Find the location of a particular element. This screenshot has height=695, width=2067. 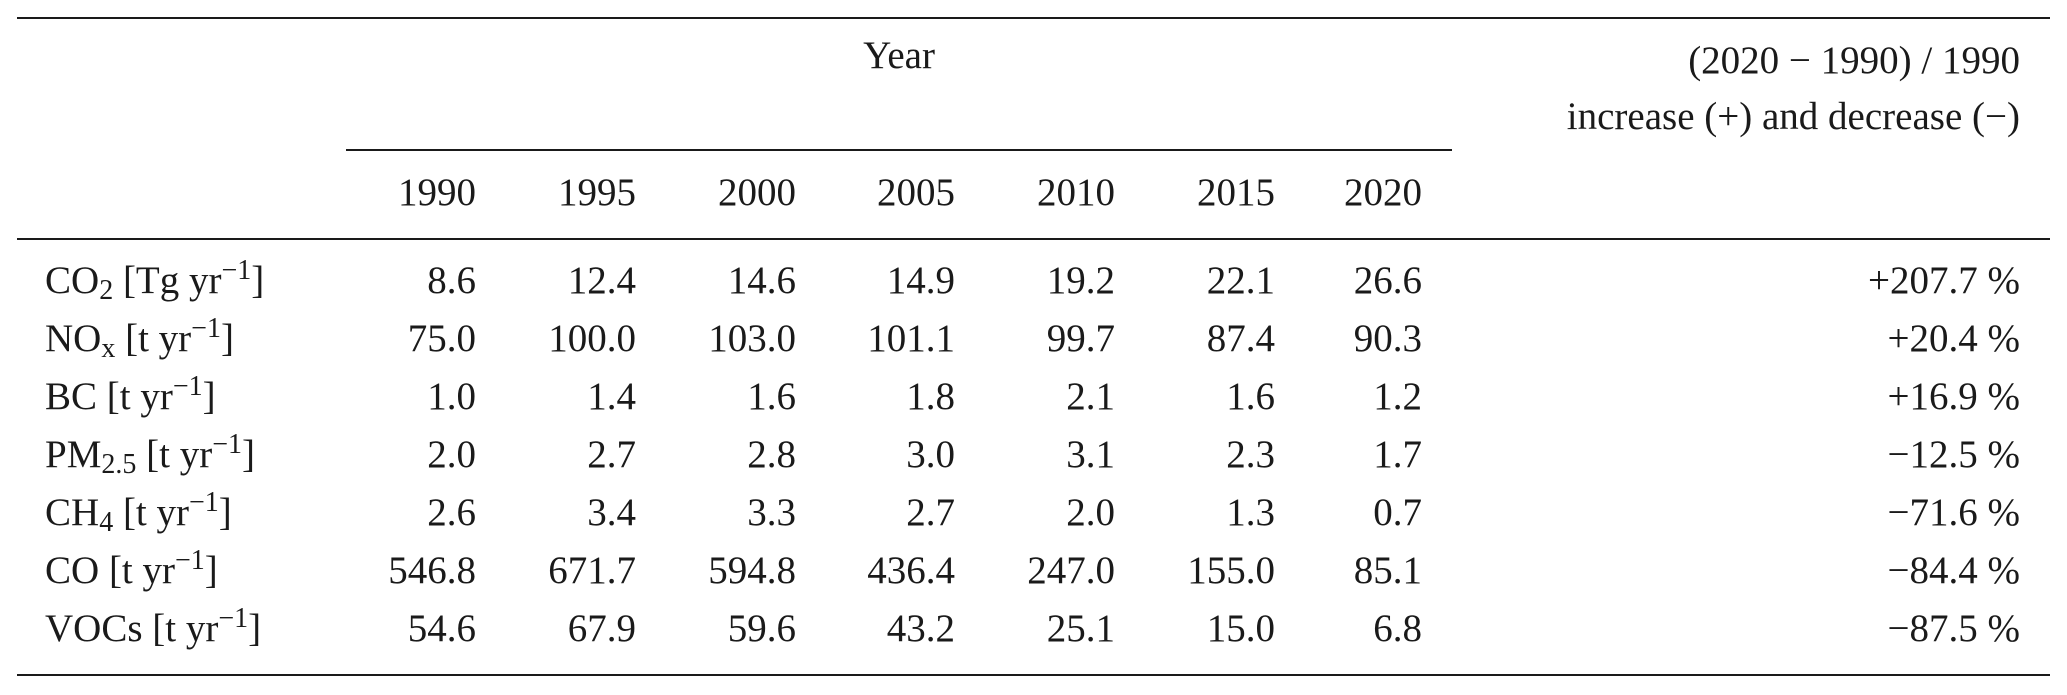

table-cell-1995: 2.7 is located at coordinates (611, 454).